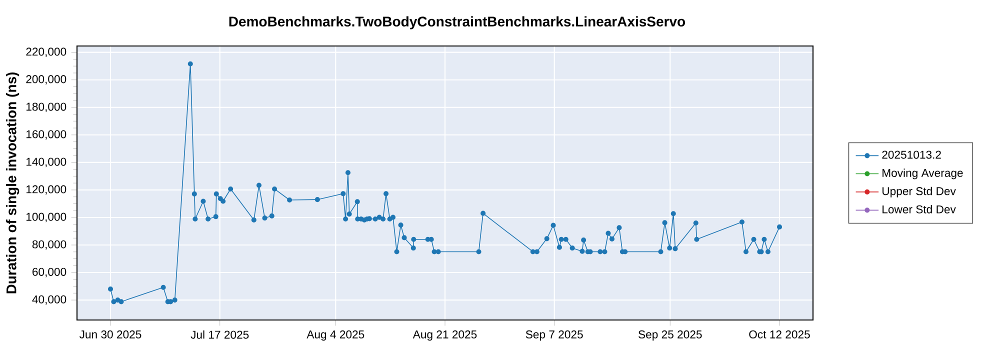  I want to click on legend-label: Lower Std Dev, so click(919, 209).